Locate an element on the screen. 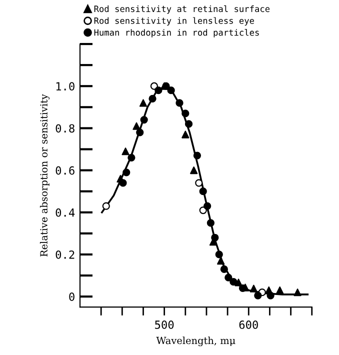 The image size is (339, 355). y-tick-label: 0.2 is located at coordinates (65, 254).